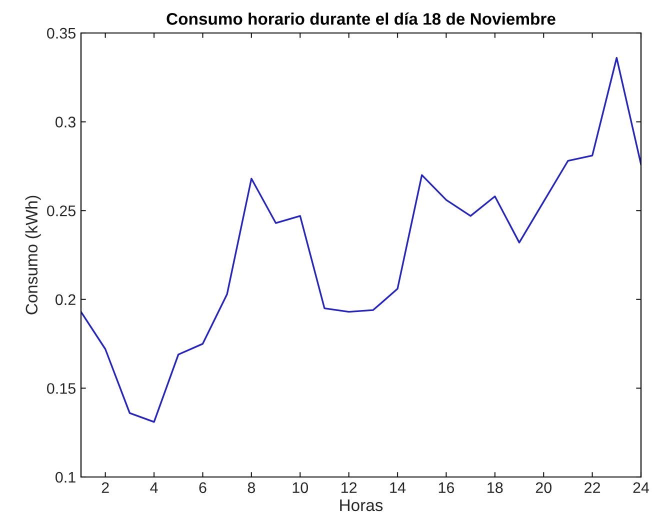  I want to click on x-tick-label: 2, so click(105, 487).